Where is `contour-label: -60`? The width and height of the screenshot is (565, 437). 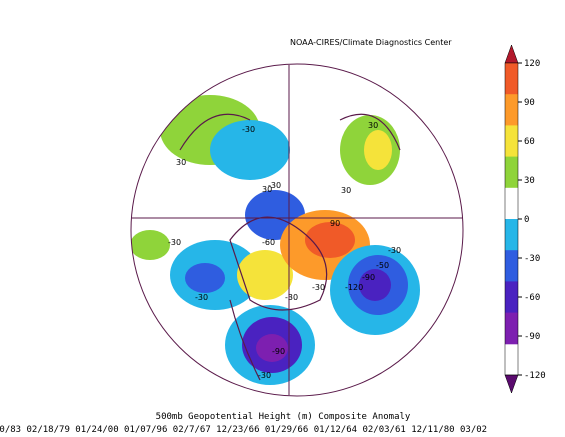
contour-label: -60 is located at coordinates (268, 242).